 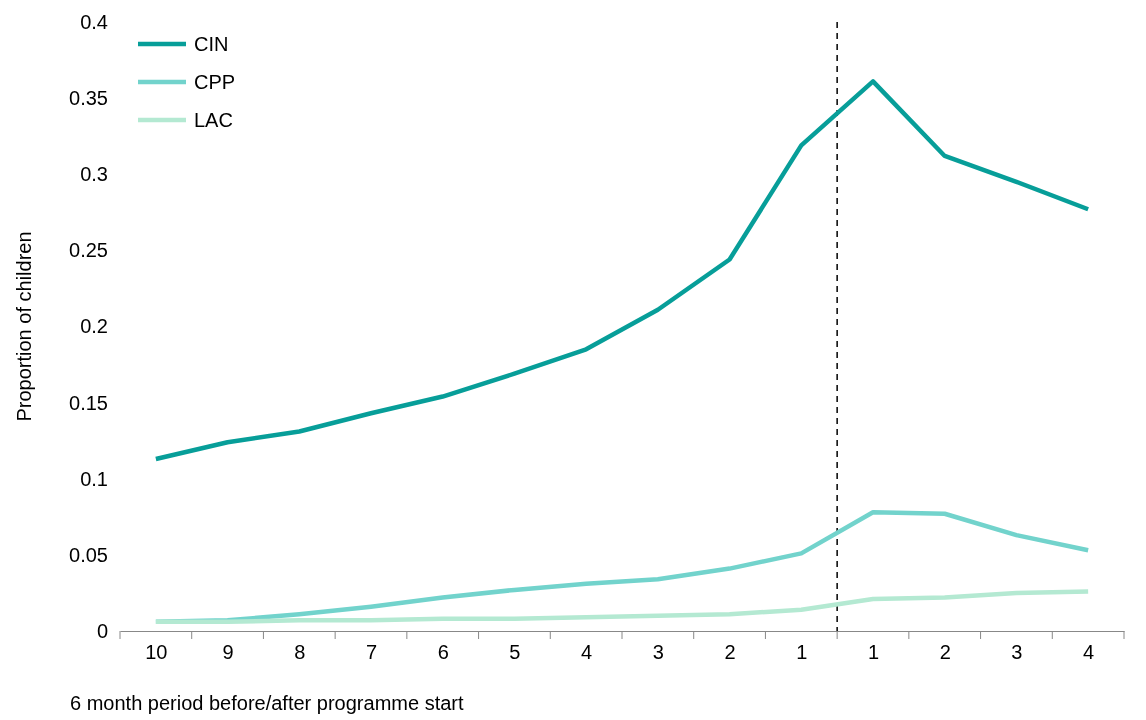 What do you see at coordinates (211, 44) in the screenshot?
I see `legend-label: CIN` at bounding box center [211, 44].